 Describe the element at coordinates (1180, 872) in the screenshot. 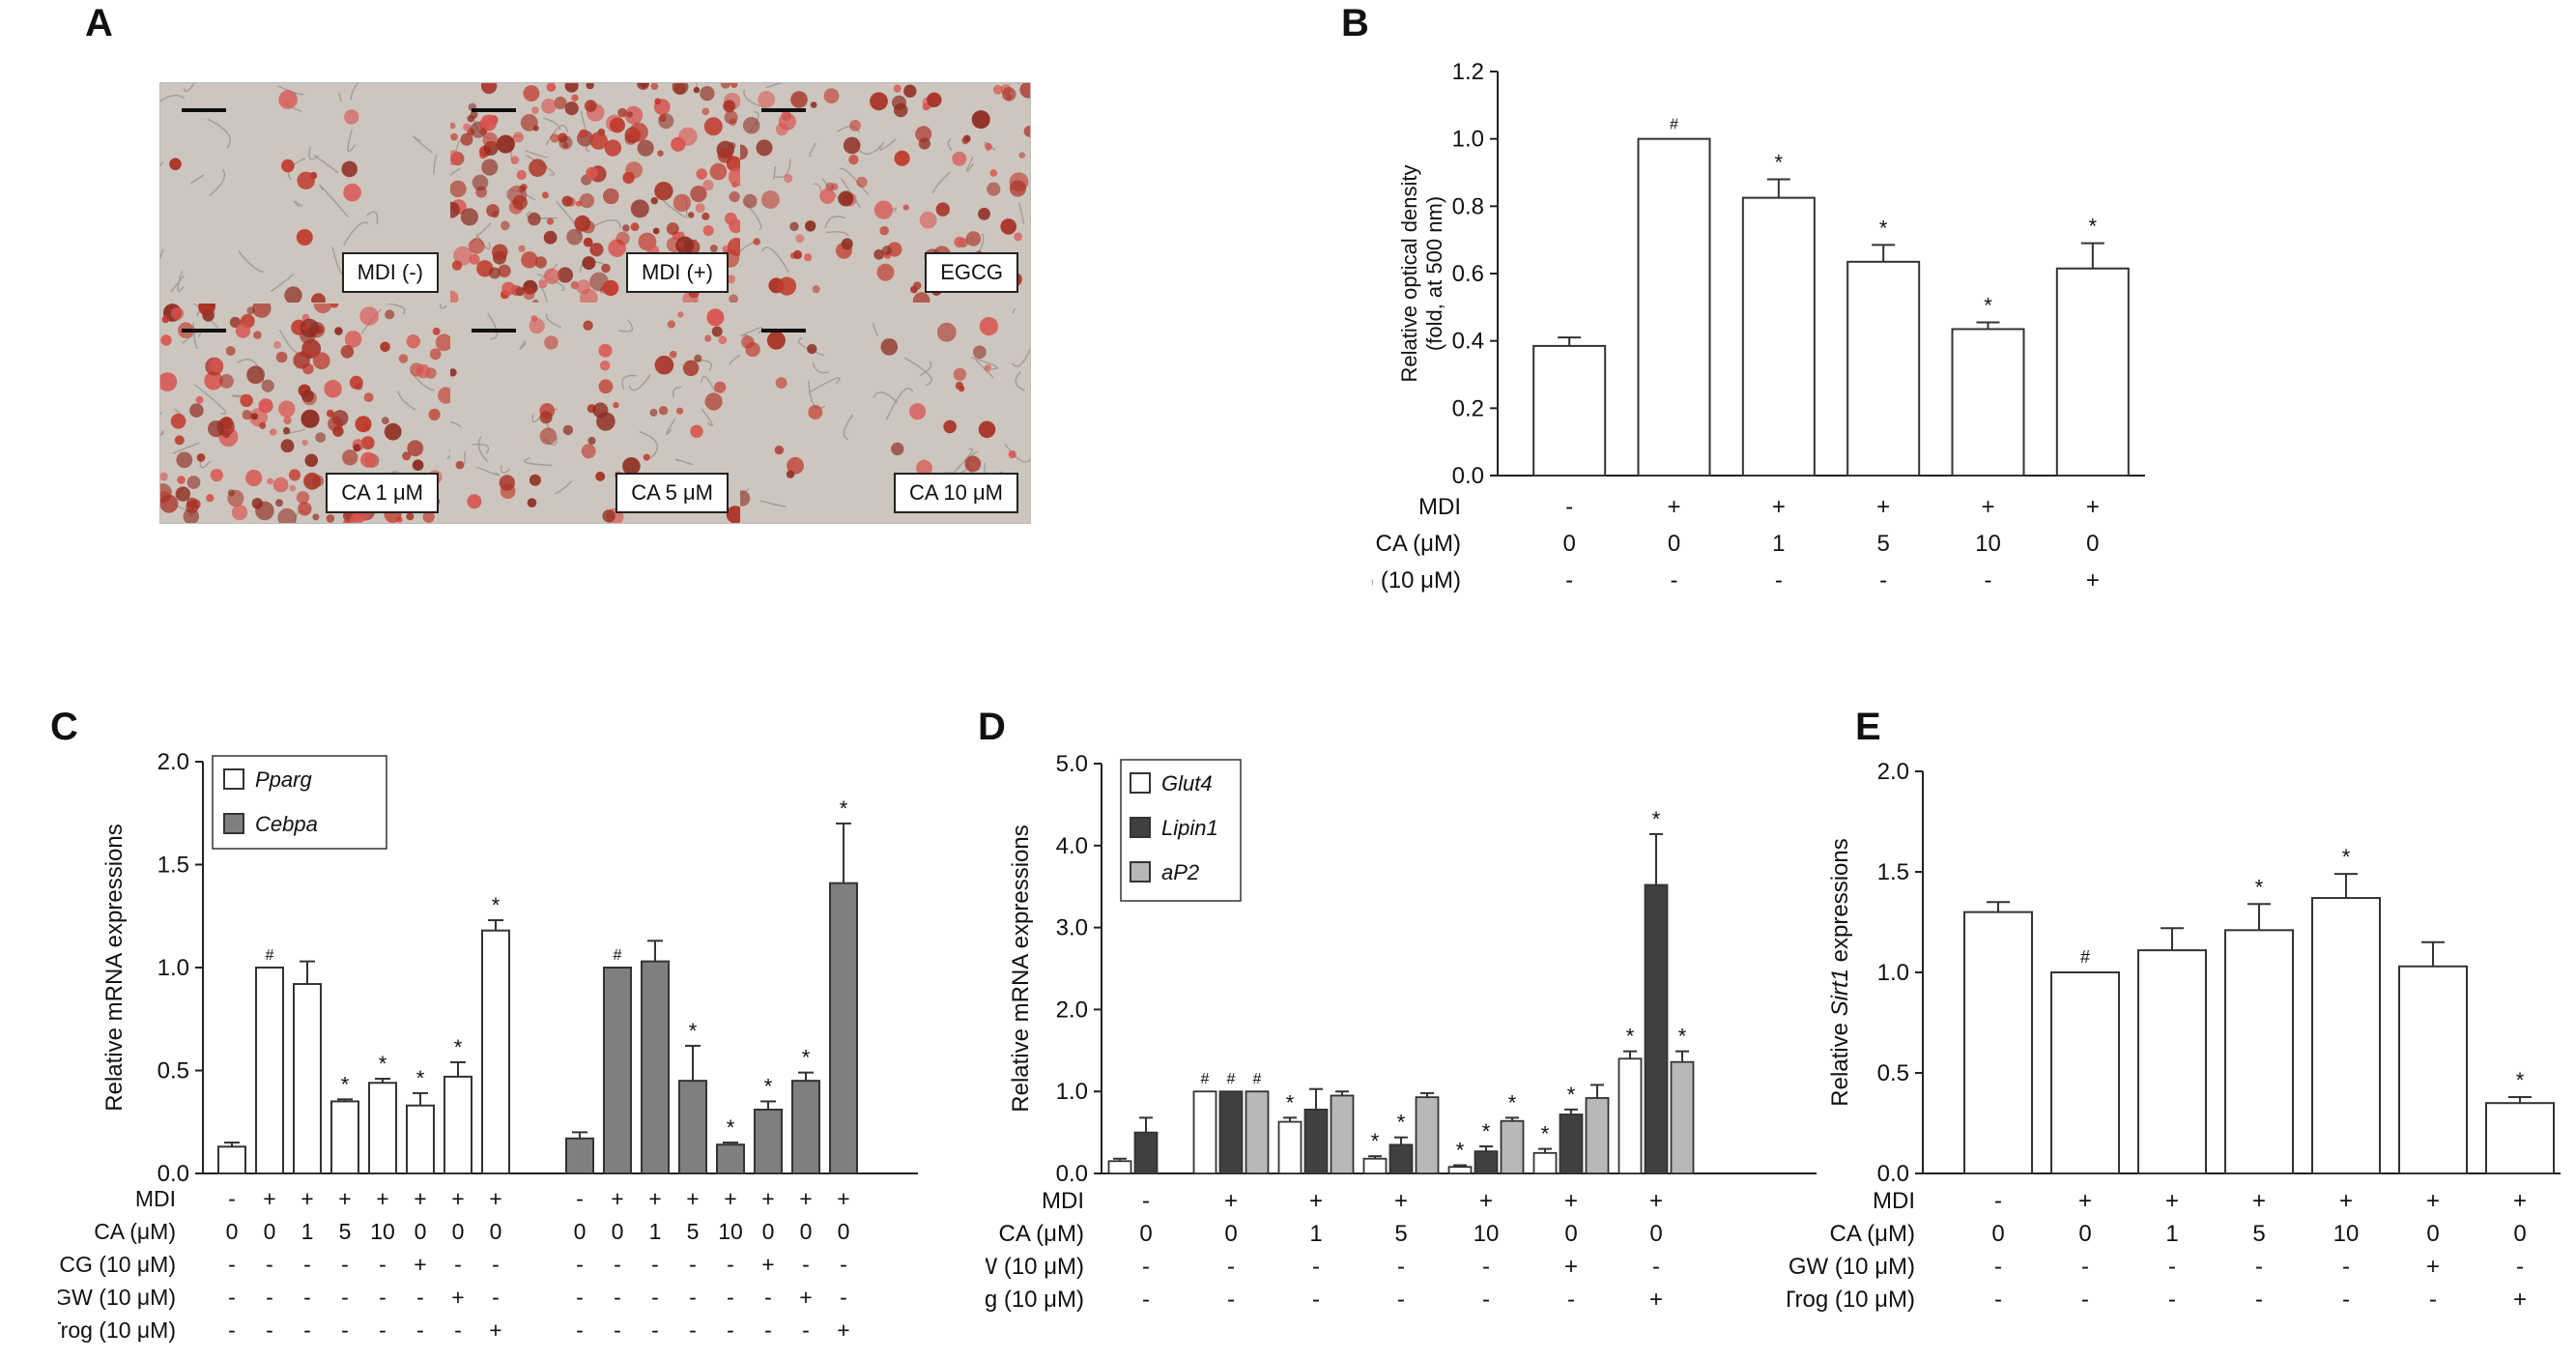

I see `legend-label: aP2` at that location.